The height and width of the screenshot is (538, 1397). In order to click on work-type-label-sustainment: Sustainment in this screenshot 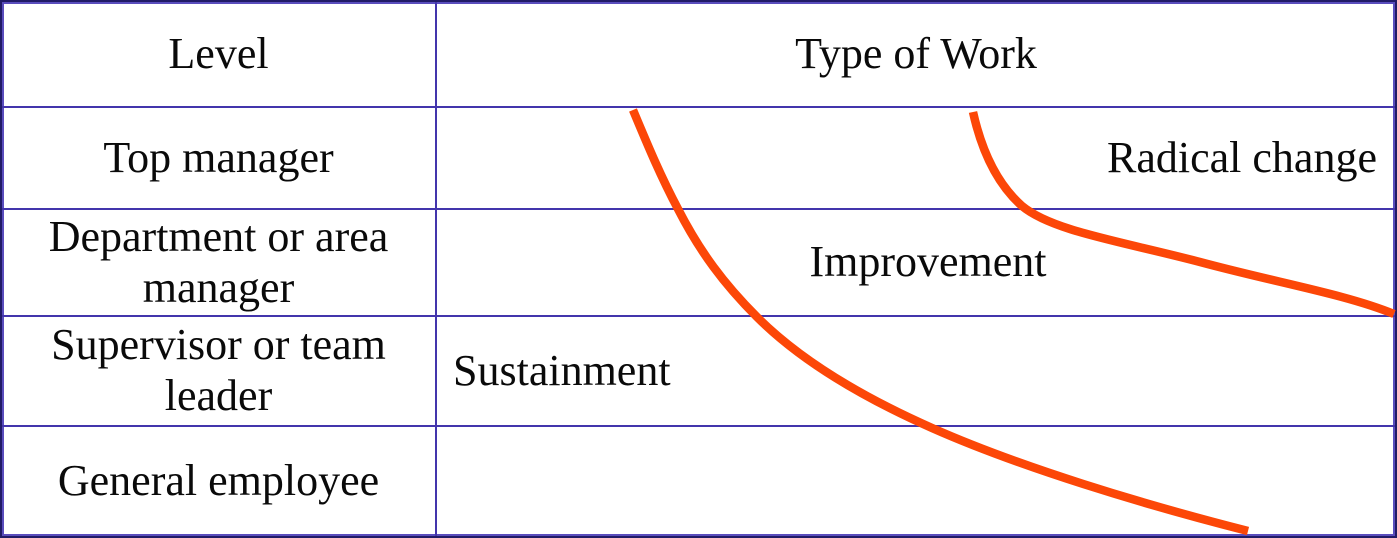, I will do `click(562, 370)`.